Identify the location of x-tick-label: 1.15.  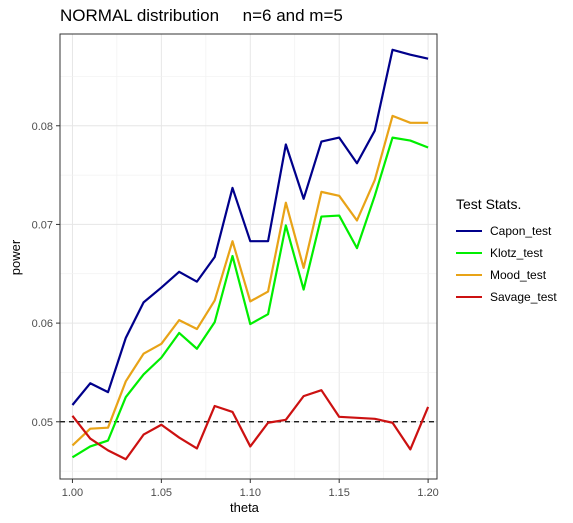
(338, 493).